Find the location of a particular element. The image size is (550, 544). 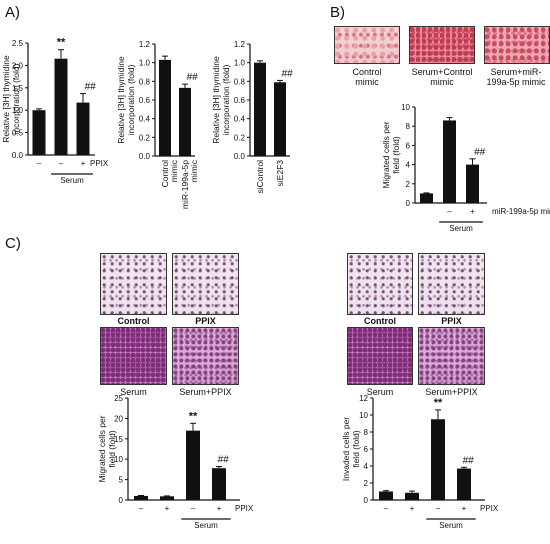

a2-annotation-1: ## is located at coordinates (192, 77).